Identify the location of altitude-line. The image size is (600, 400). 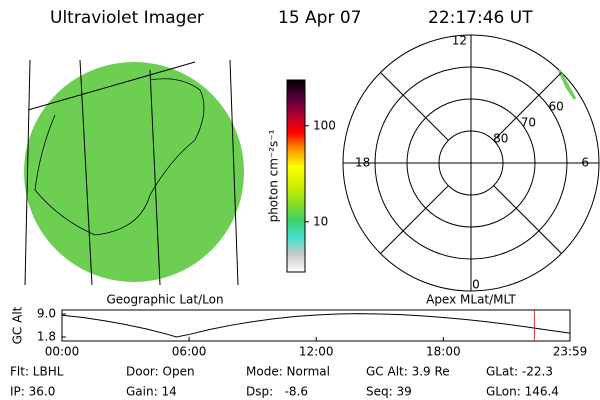
(316, 325).